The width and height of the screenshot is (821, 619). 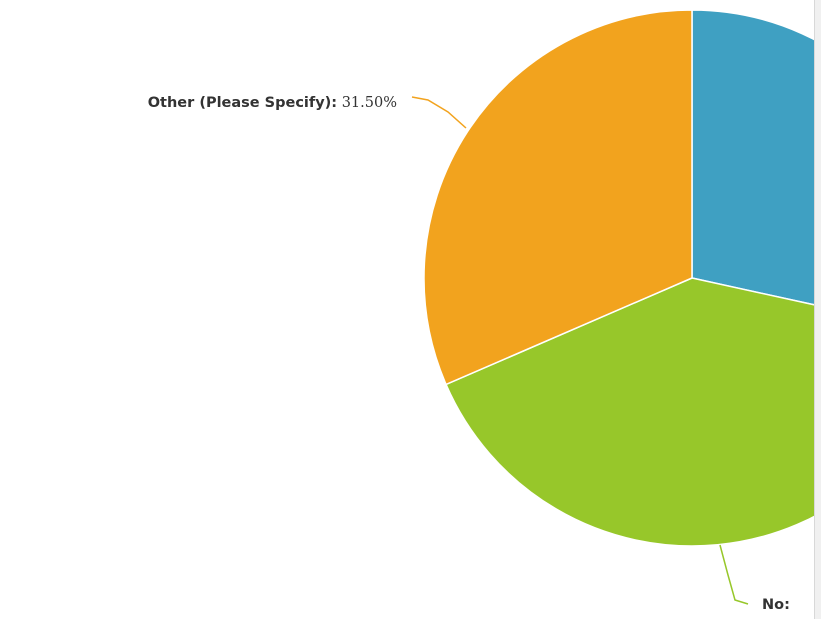 What do you see at coordinates (439, 112) in the screenshot?
I see `leader-line-other-please-specify` at bounding box center [439, 112].